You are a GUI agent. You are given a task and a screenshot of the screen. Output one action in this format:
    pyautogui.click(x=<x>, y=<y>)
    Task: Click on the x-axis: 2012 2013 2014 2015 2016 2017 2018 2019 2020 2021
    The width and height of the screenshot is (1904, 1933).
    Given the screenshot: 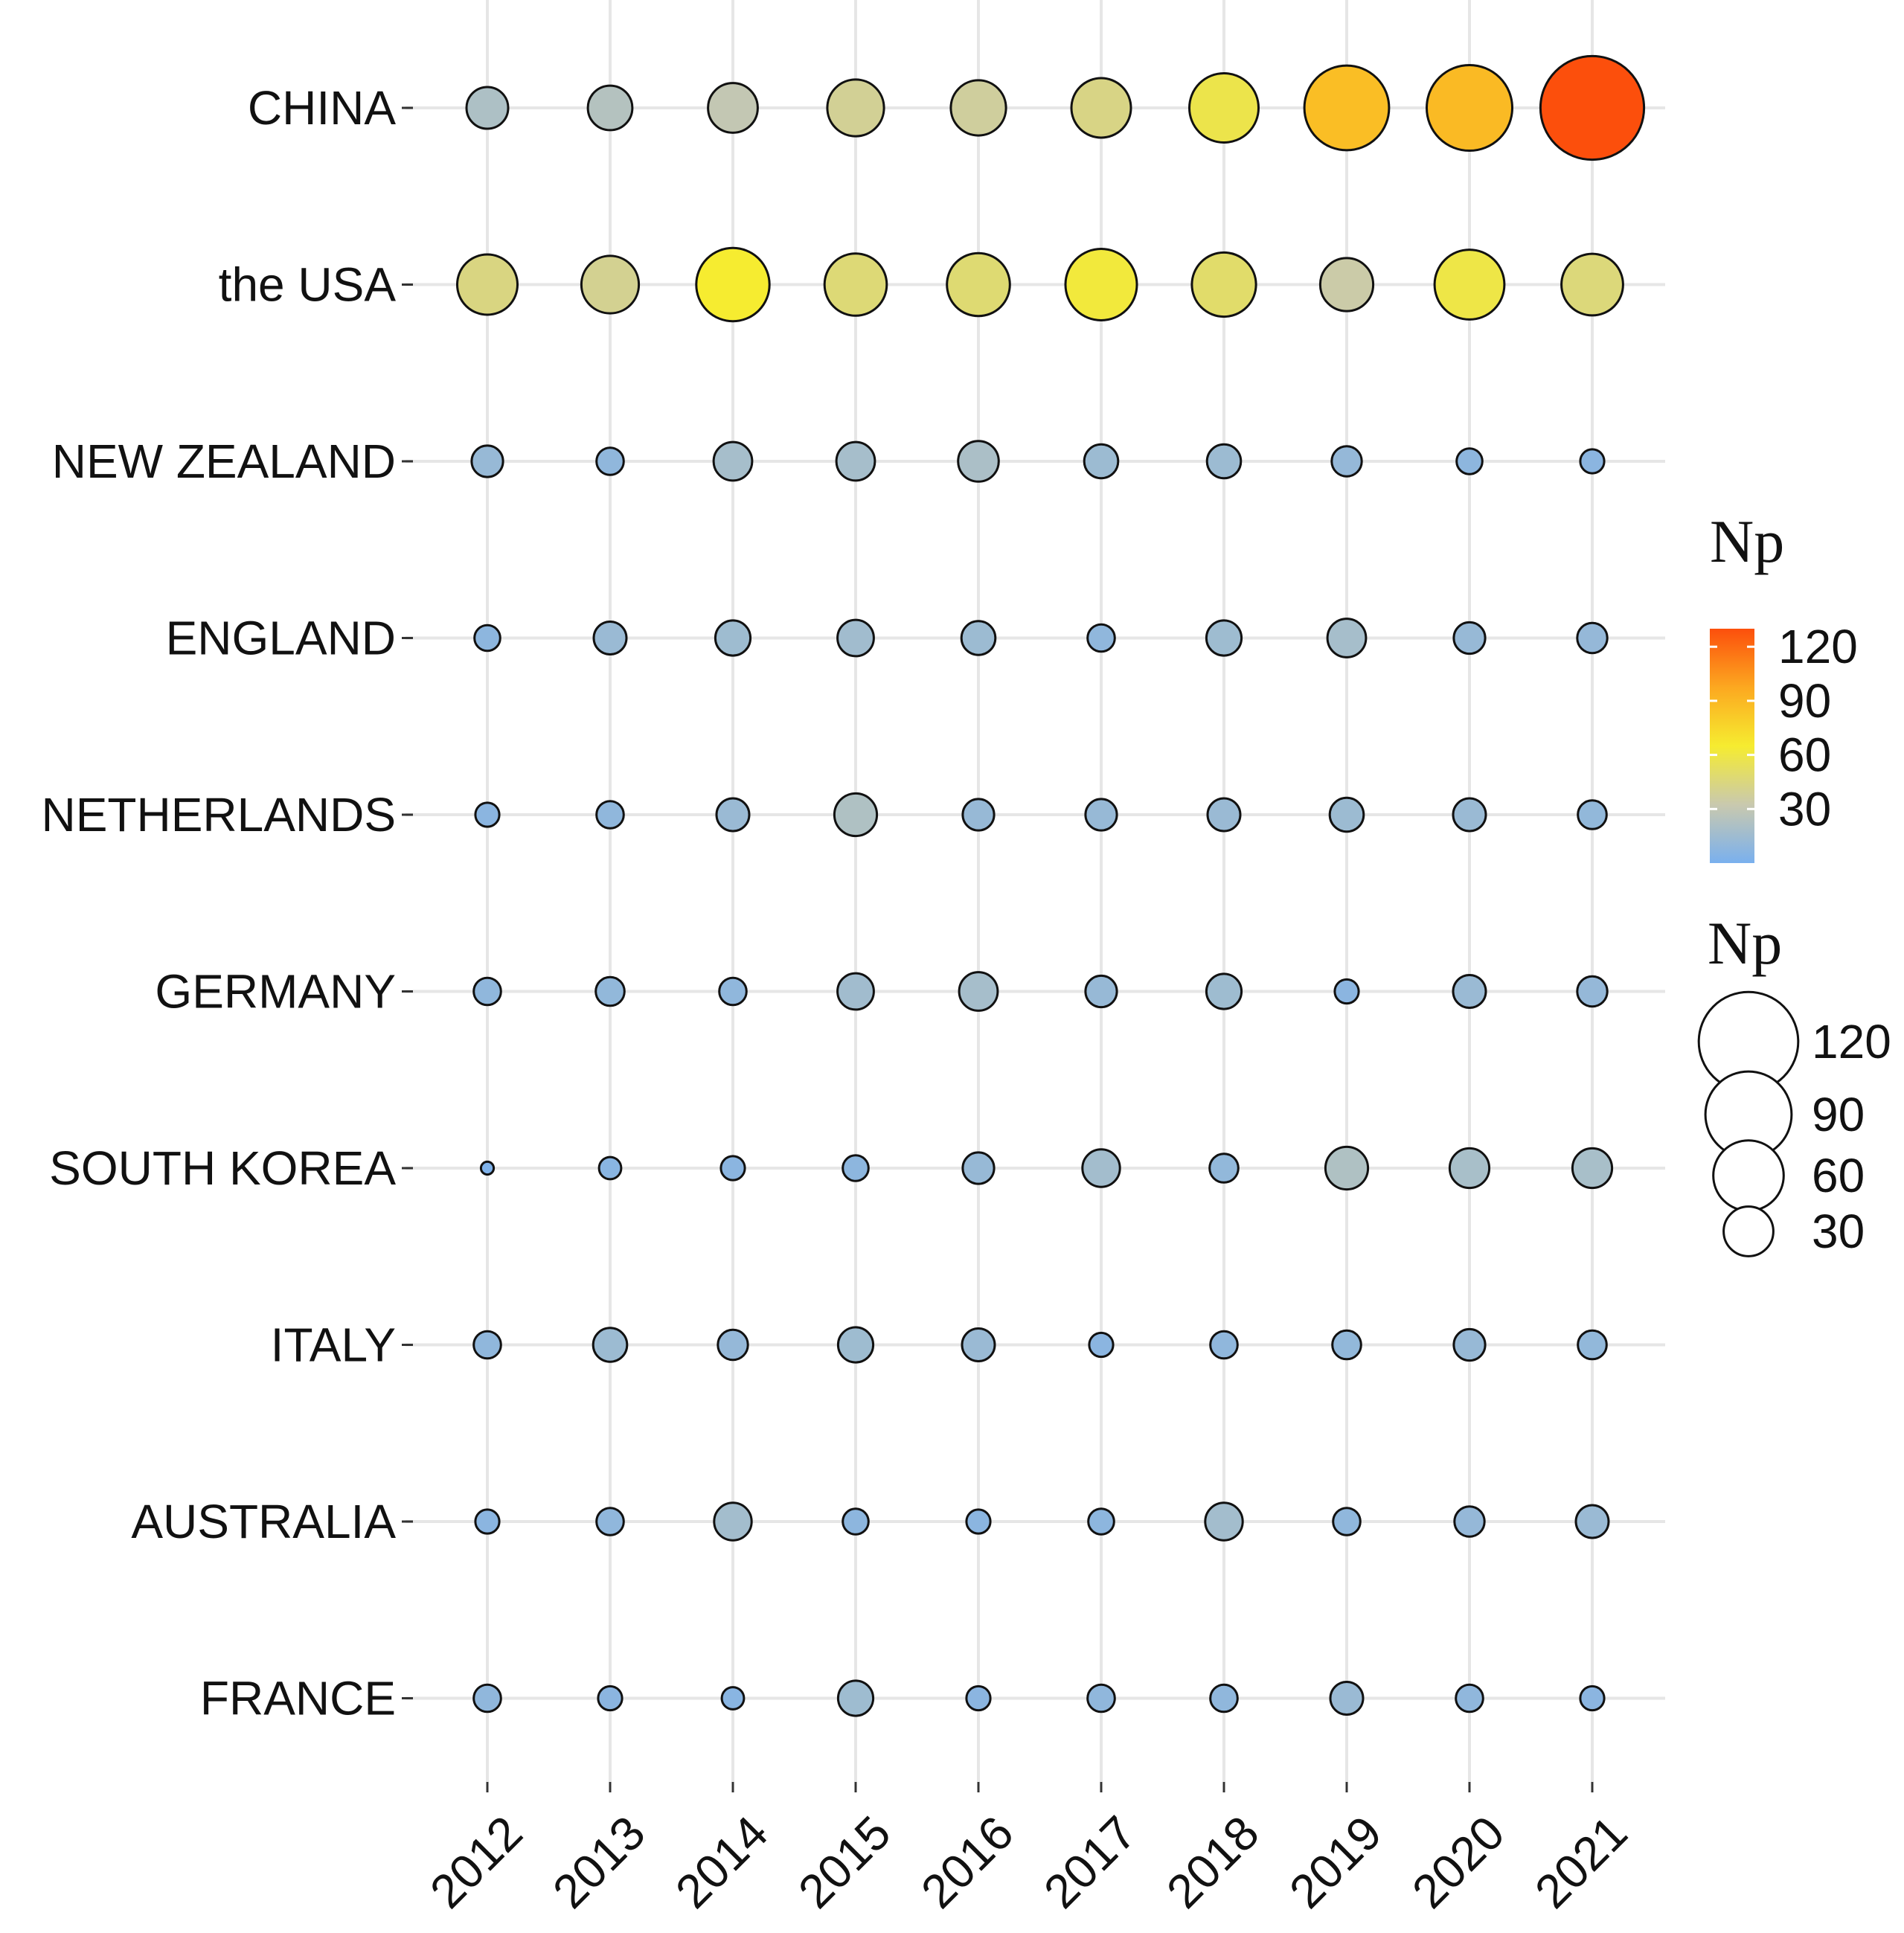 What is the action you would take?
    pyautogui.click(x=1029, y=1850)
    